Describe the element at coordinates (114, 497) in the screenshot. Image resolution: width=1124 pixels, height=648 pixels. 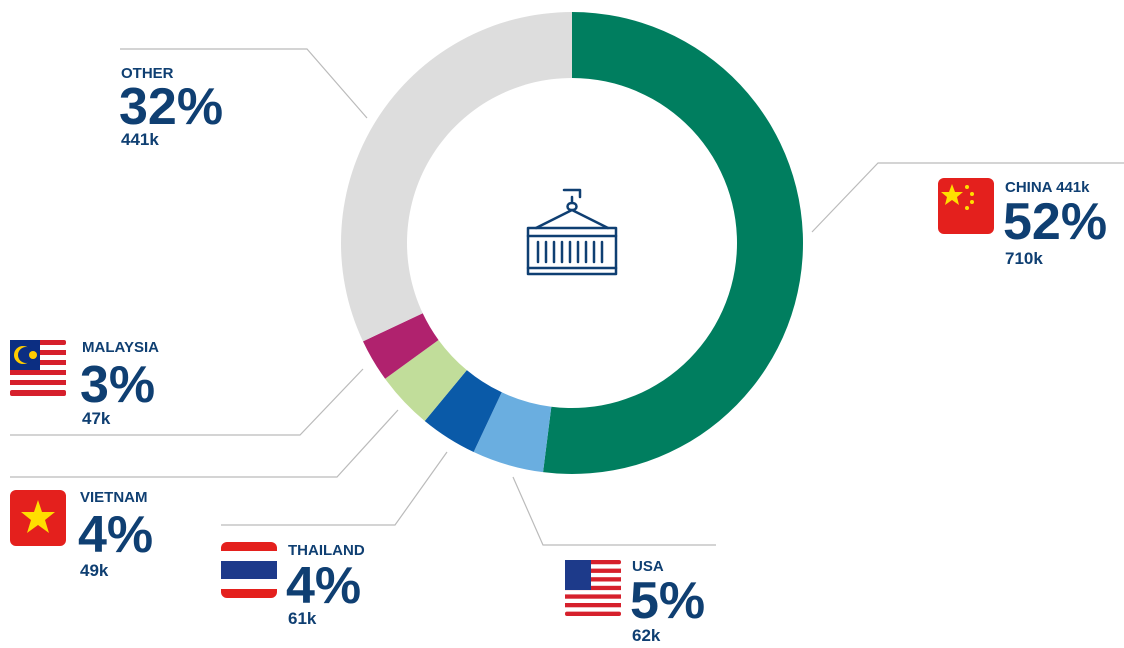
I see `category-label: VIETNAM` at that location.